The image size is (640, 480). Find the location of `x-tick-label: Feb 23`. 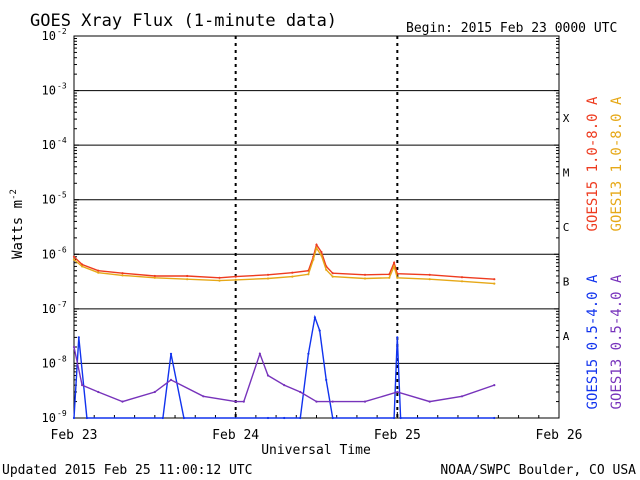

x-tick-label: Feb 23 is located at coordinates (74, 435).